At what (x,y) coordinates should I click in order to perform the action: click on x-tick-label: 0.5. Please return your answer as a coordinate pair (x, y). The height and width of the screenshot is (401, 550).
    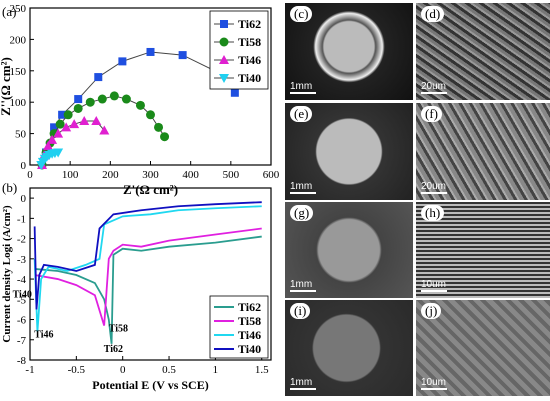
    Looking at the image, I should click on (169, 370).